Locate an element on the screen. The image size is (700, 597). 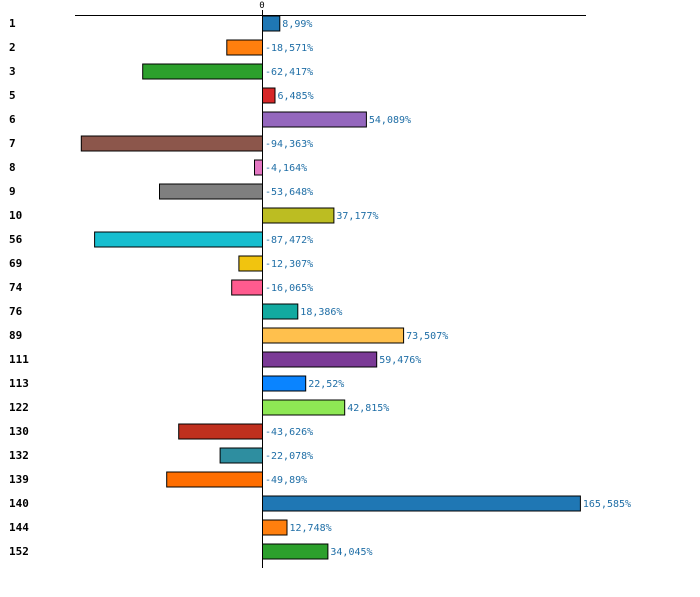
value-label-130: -43,626% is located at coordinates (289, 432).